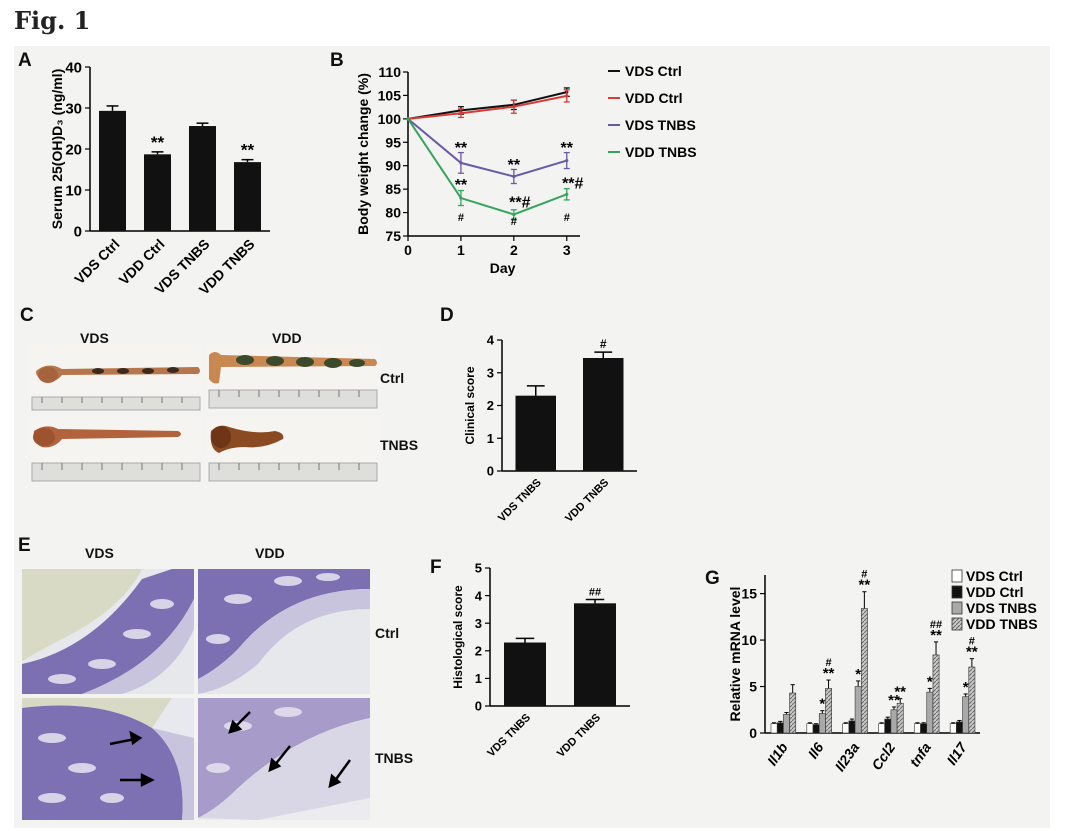 This screenshot has width=1080, height=831. Describe the element at coordinates (27, 315) in the screenshot. I see `panel-label-c: C` at that location.